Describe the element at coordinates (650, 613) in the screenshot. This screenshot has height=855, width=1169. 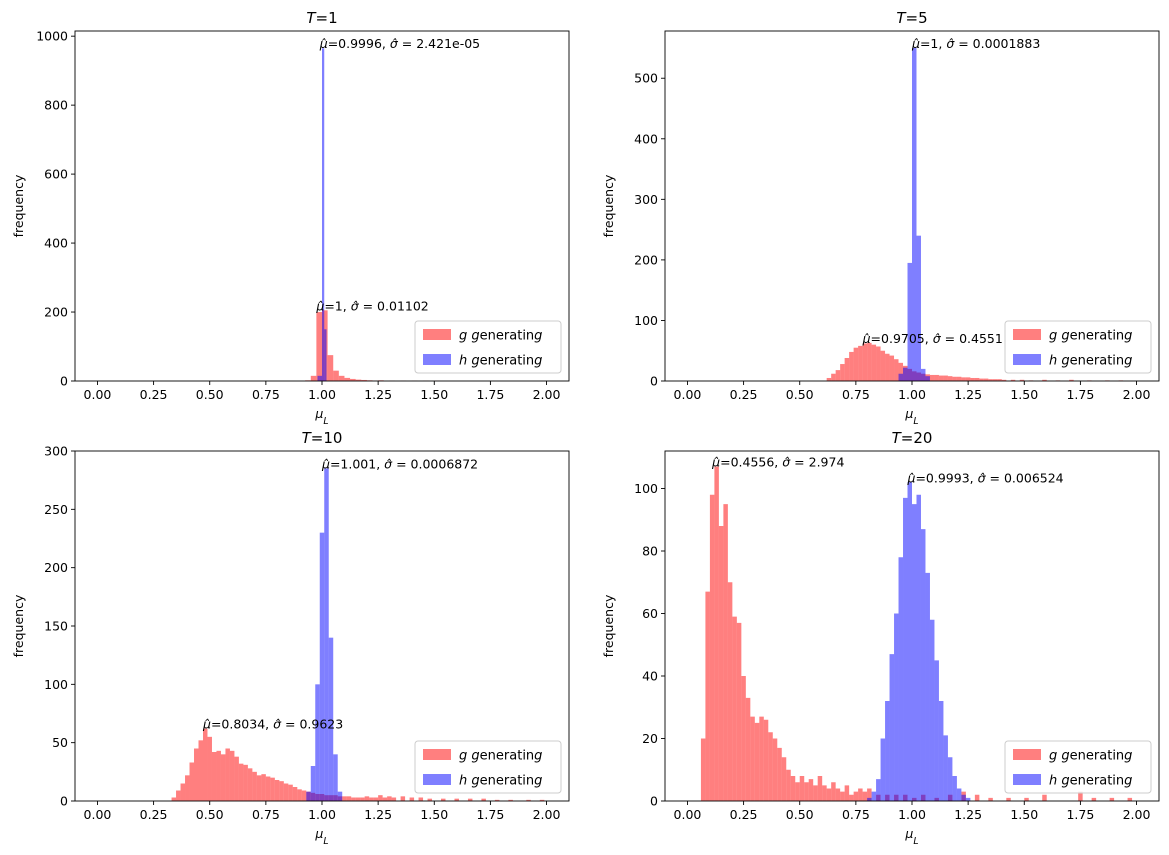
I see `y-tick-label: 60` at that location.